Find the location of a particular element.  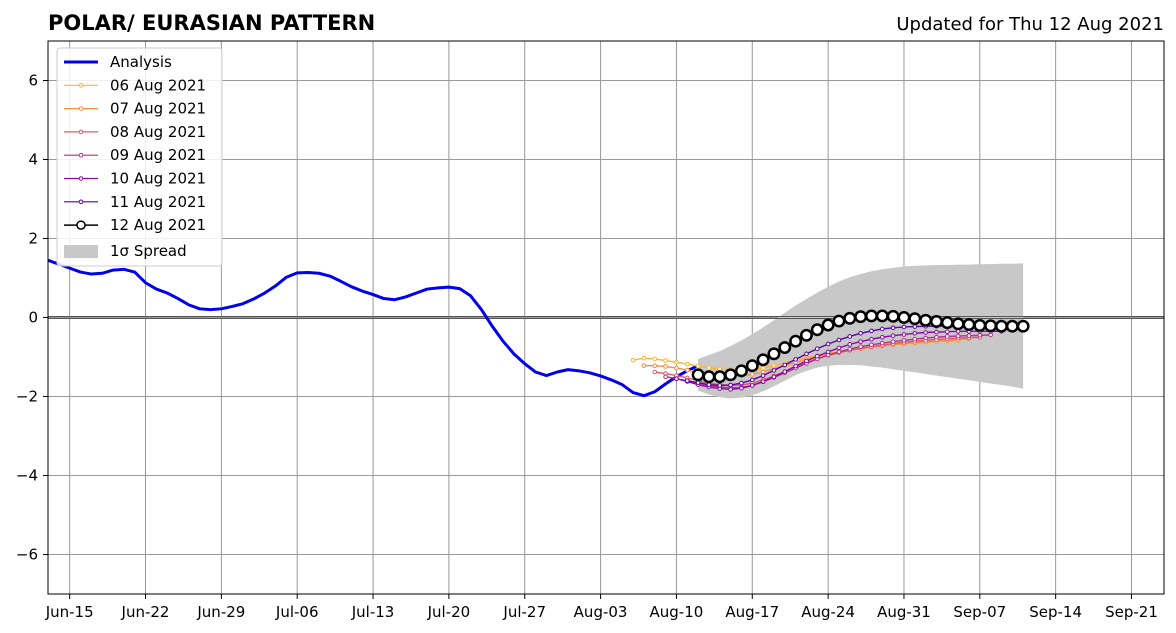

legend-entry-3: 09 Aug 2021 is located at coordinates (135, 155).